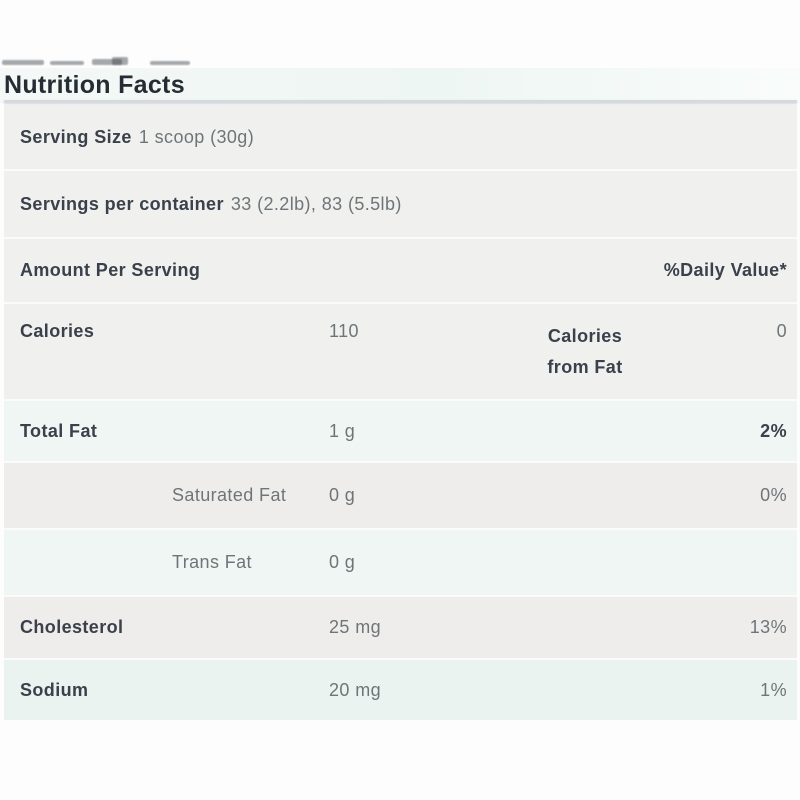 The width and height of the screenshot is (800, 800). I want to click on row-daily-value: 0, so click(781, 331).